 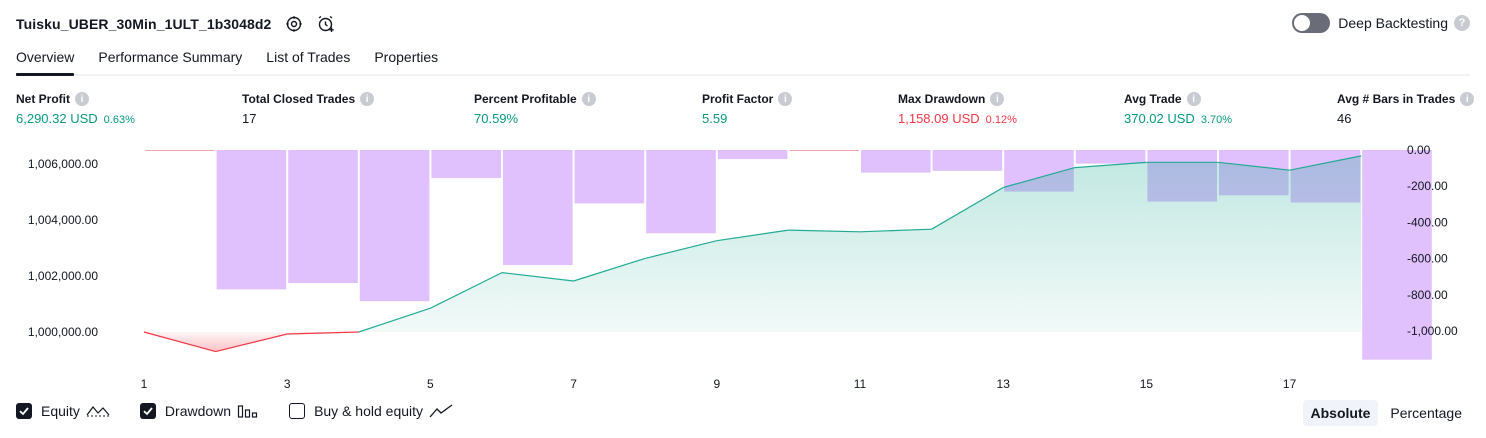 I want to click on x-axis-tick-label: 15, so click(x=1147, y=384).